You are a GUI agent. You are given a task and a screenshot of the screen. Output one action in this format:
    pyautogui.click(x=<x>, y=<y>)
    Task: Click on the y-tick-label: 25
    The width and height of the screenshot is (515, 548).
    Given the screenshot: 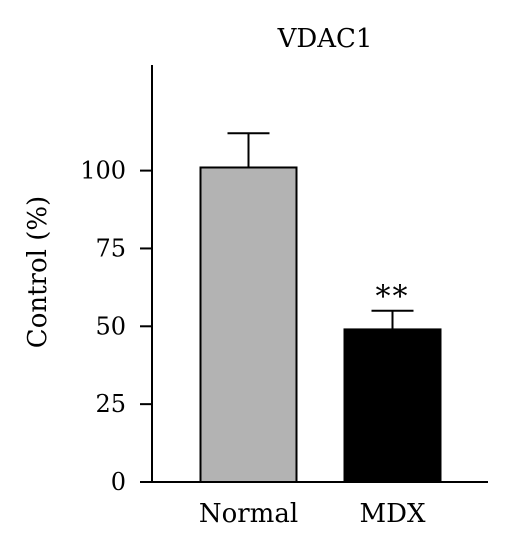 What is the action you would take?
    pyautogui.click(x=110, y=404)
    